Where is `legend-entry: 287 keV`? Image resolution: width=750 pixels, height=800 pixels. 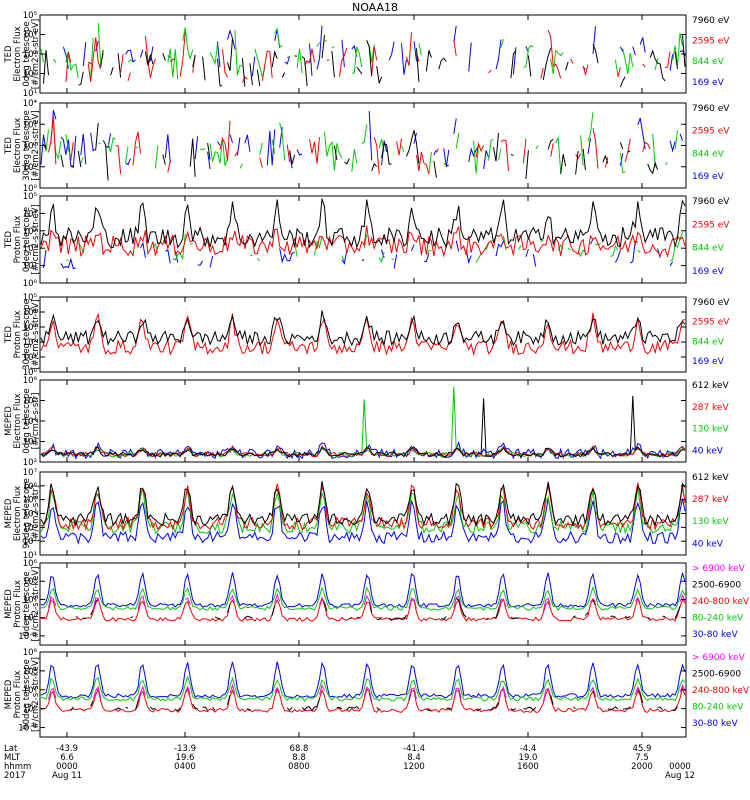
legend-entry: 287 keV is located at coordinates (710, 408).